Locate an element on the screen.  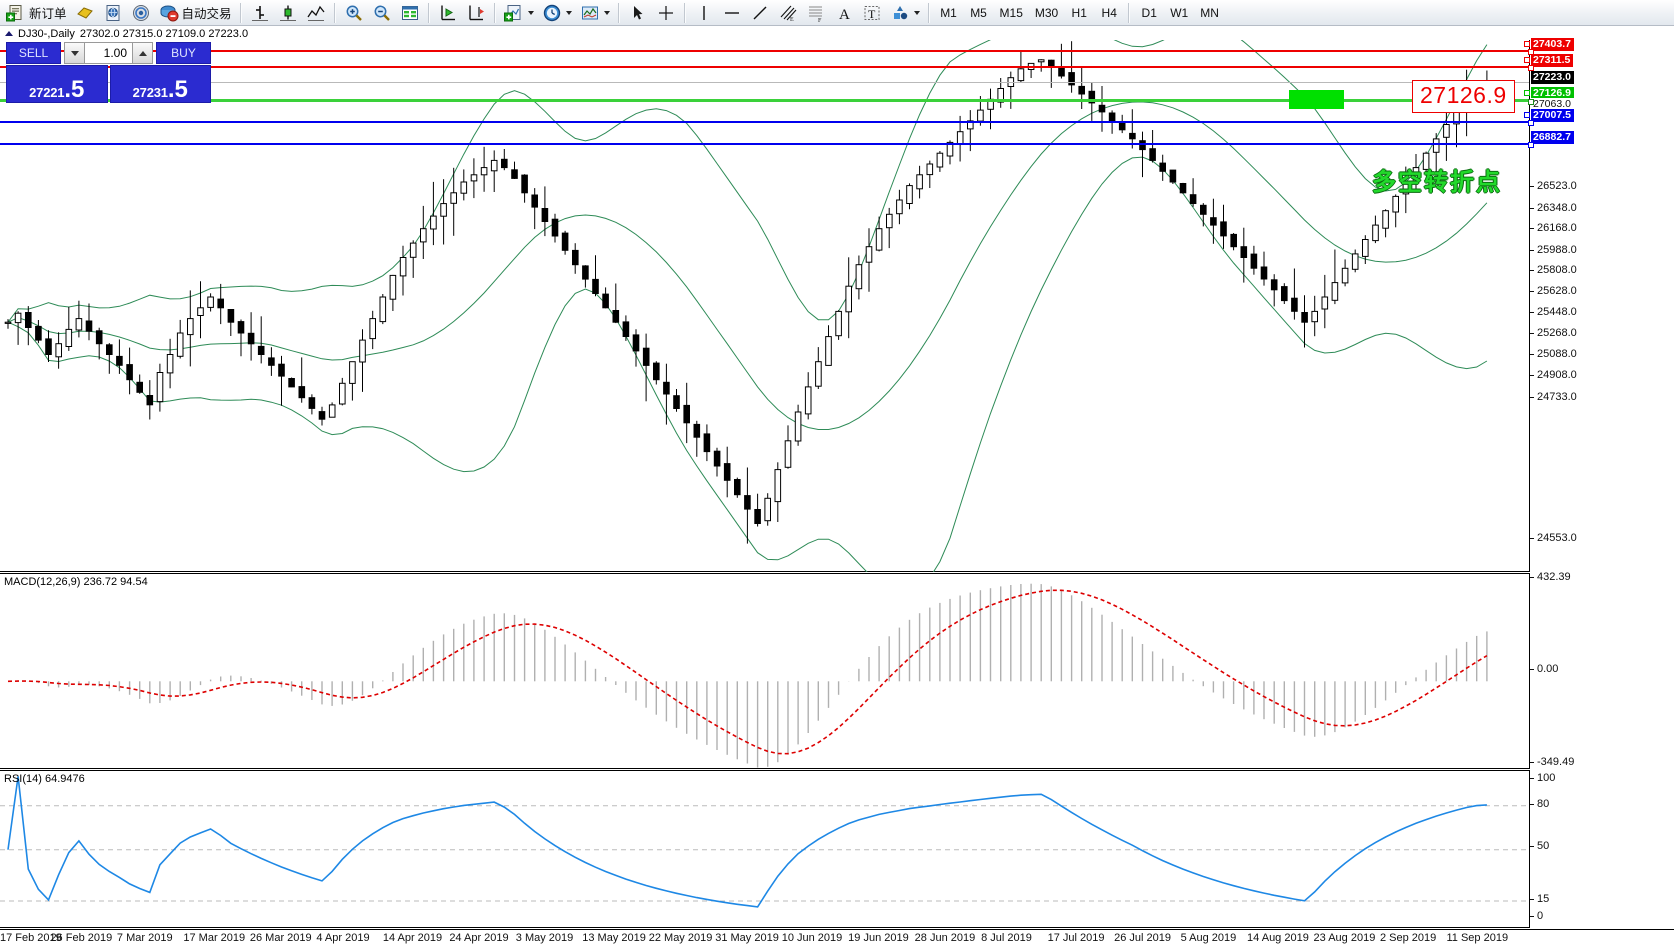
buy-button-label: BUY is located at coordinates (183, 53).